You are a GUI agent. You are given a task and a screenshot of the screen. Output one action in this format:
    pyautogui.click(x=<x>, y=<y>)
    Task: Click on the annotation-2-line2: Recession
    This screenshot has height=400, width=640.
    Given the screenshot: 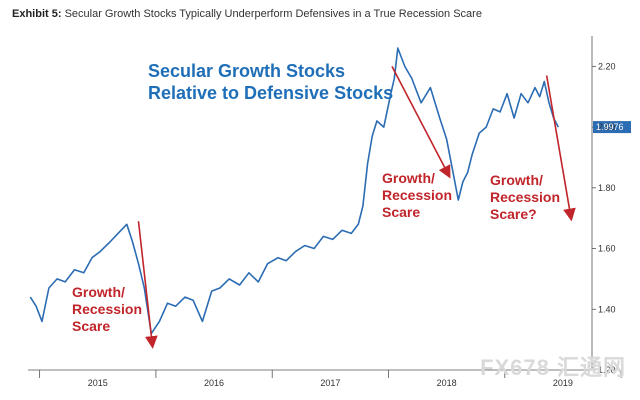 What is the action you would take?
    pyautogui.click(x=417, y=195)
    